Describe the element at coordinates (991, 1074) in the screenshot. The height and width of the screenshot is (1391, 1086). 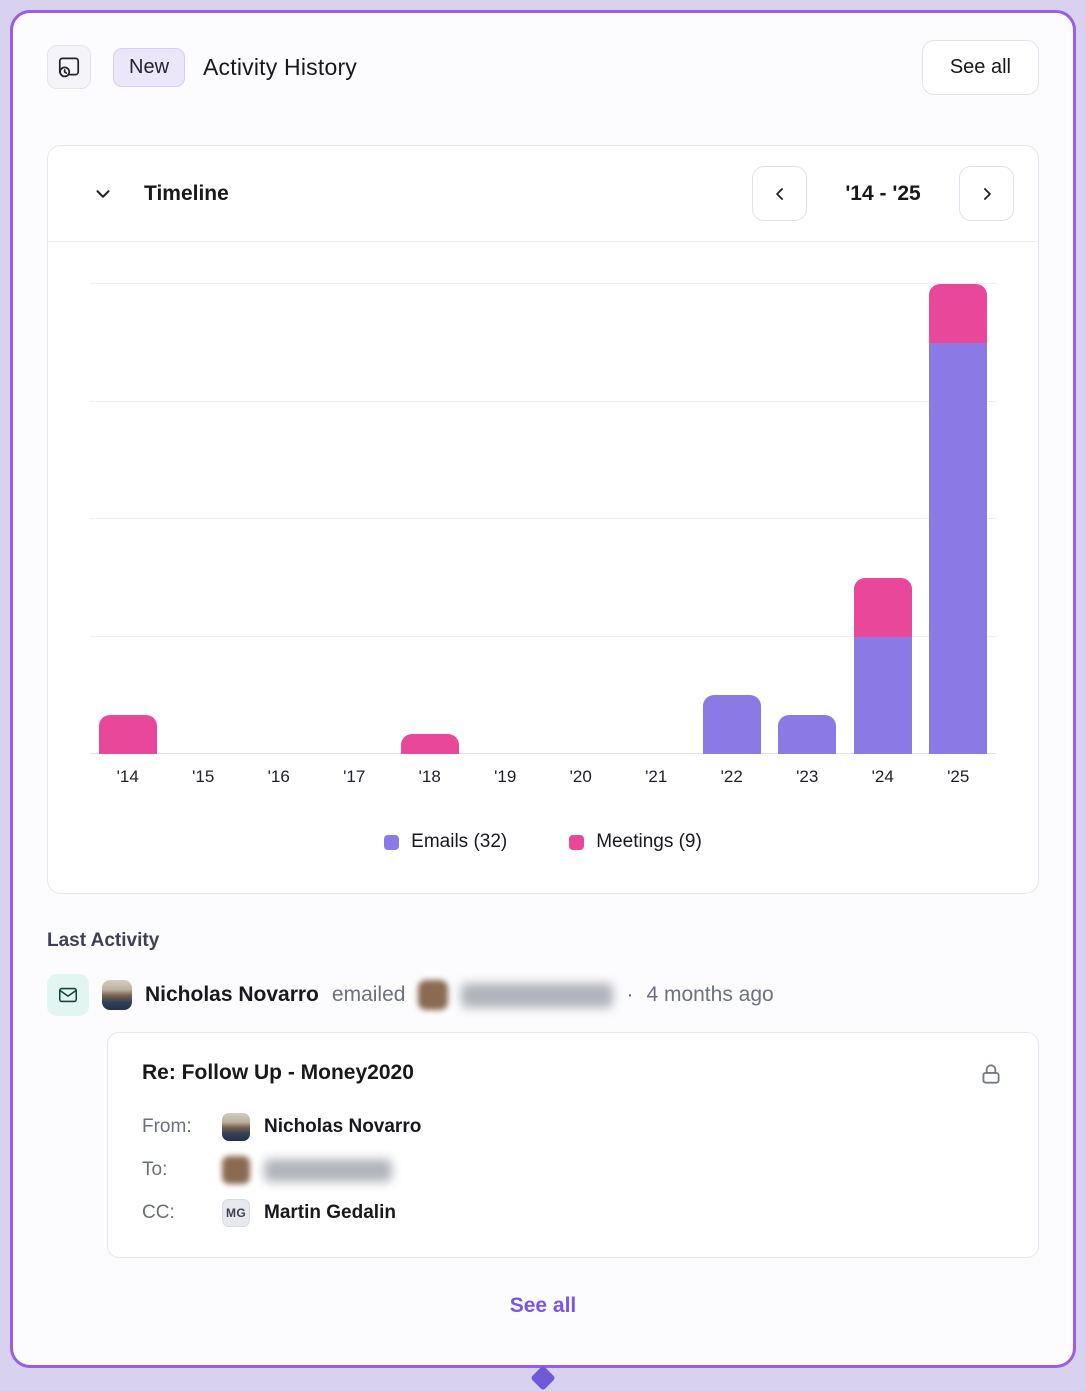
I see `lock-icon` at that location.